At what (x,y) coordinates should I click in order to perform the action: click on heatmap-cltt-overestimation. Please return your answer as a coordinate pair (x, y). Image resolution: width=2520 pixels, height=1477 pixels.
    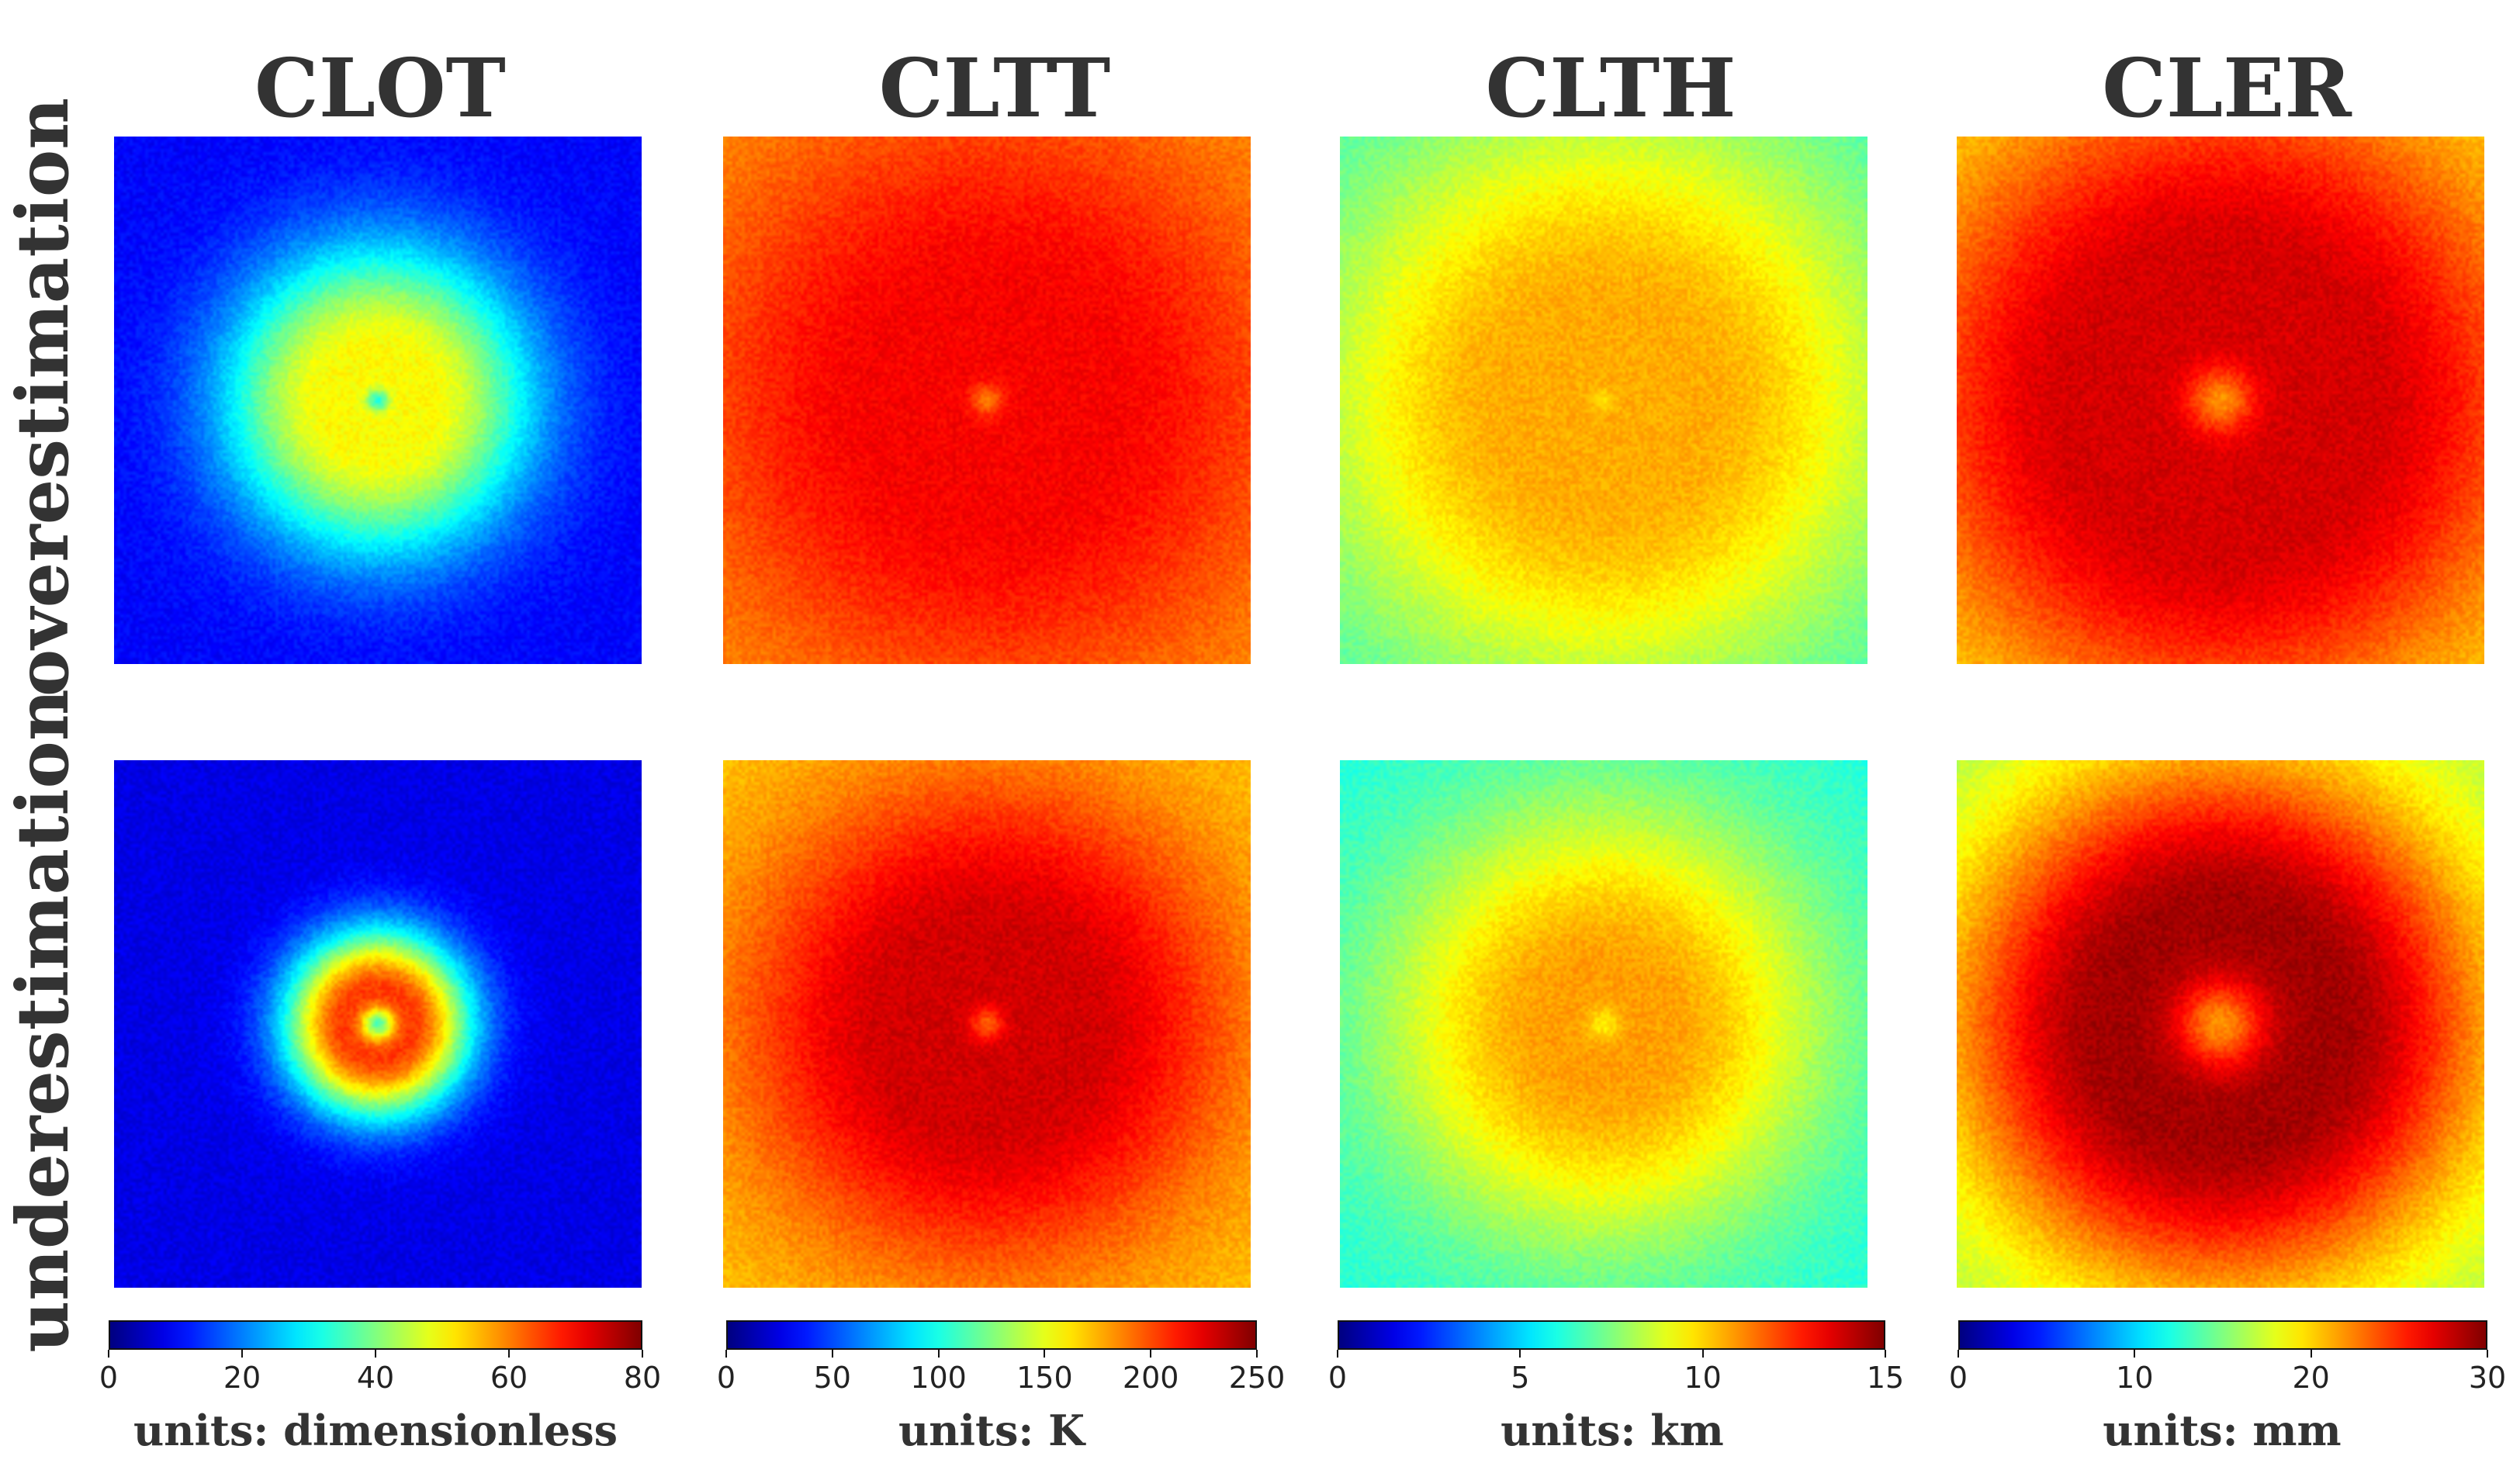
    Looking at the image, I should click on (987, 400).